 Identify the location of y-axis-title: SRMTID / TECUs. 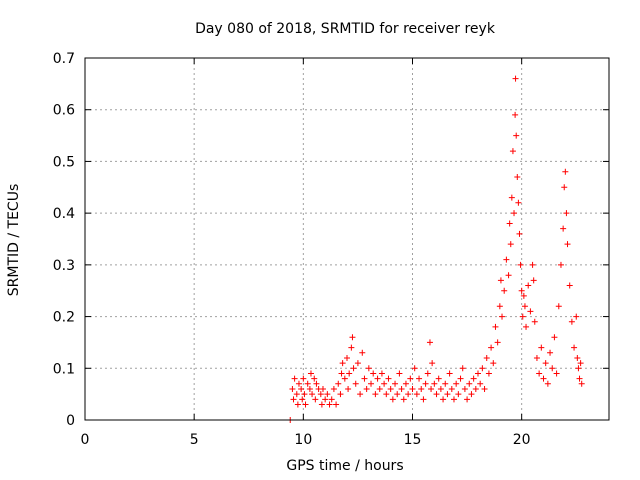
(14, 240).